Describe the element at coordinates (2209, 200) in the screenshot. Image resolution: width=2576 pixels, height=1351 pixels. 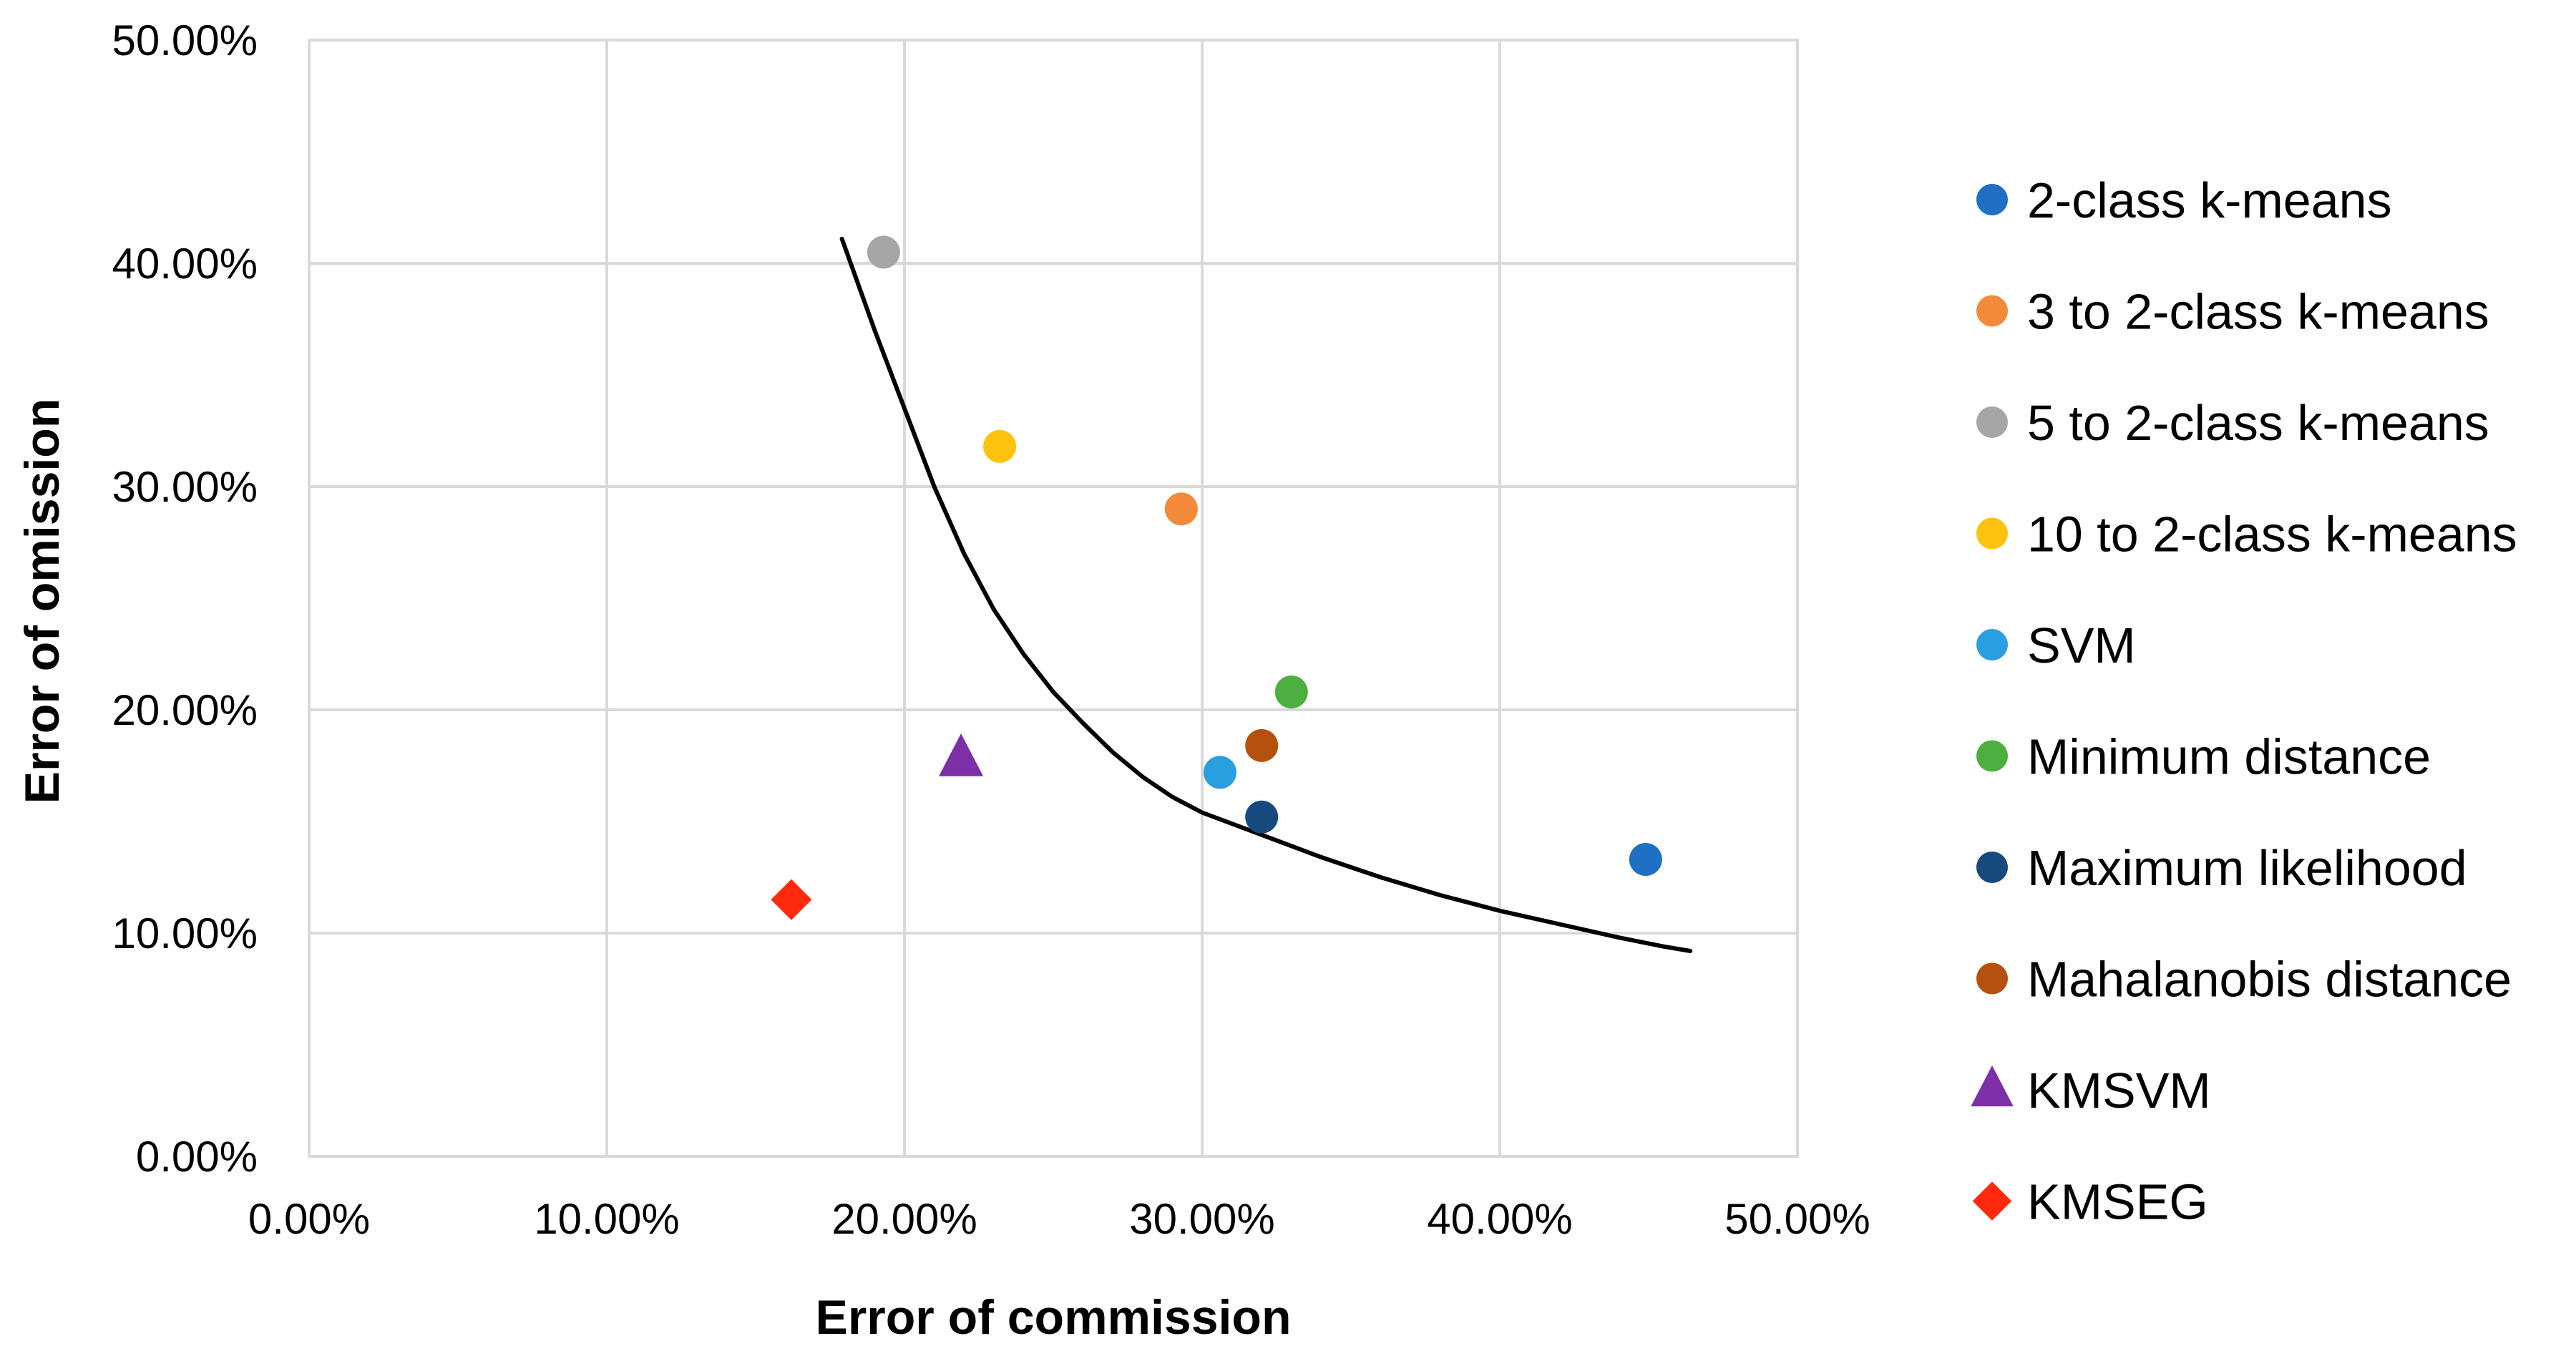
I see `legend-label: 2-class k-means` at that location.